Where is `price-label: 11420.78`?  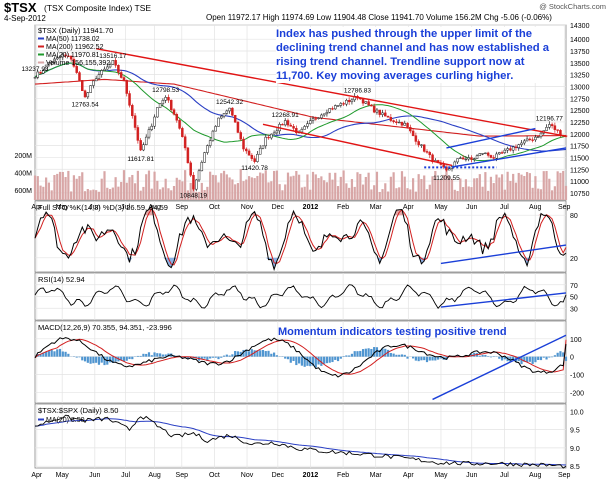 price-label: 11420.78 is located at coordinates (254, 168).